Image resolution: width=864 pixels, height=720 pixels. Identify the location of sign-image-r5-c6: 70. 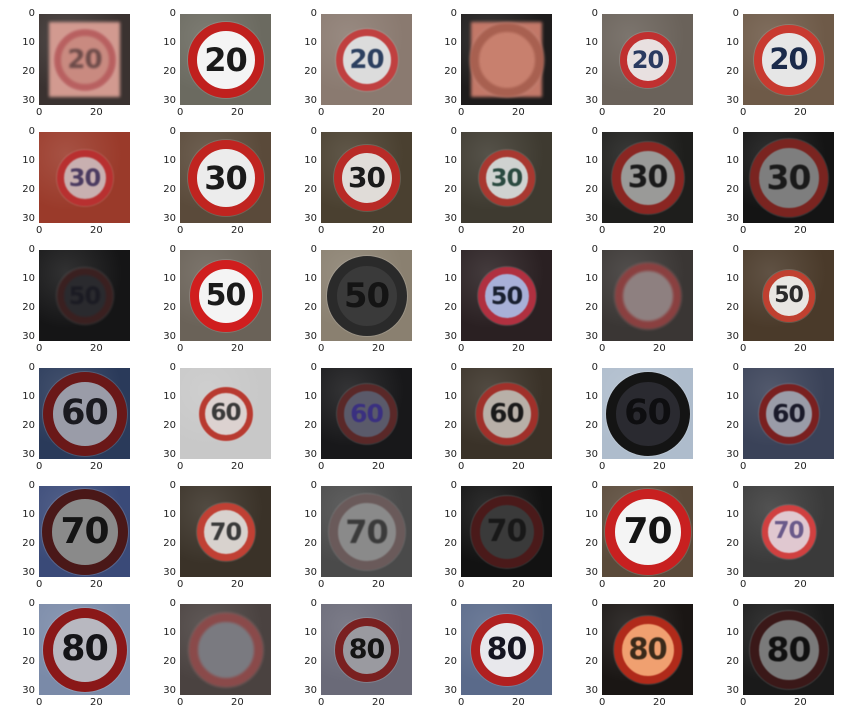
(788, 531).